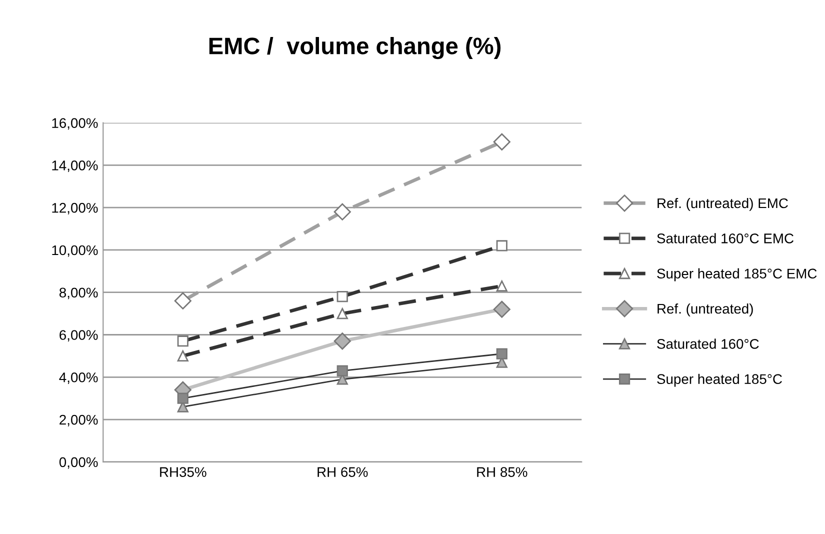  I want to click on y-tick-label: 16,00%, so click(75, 124).